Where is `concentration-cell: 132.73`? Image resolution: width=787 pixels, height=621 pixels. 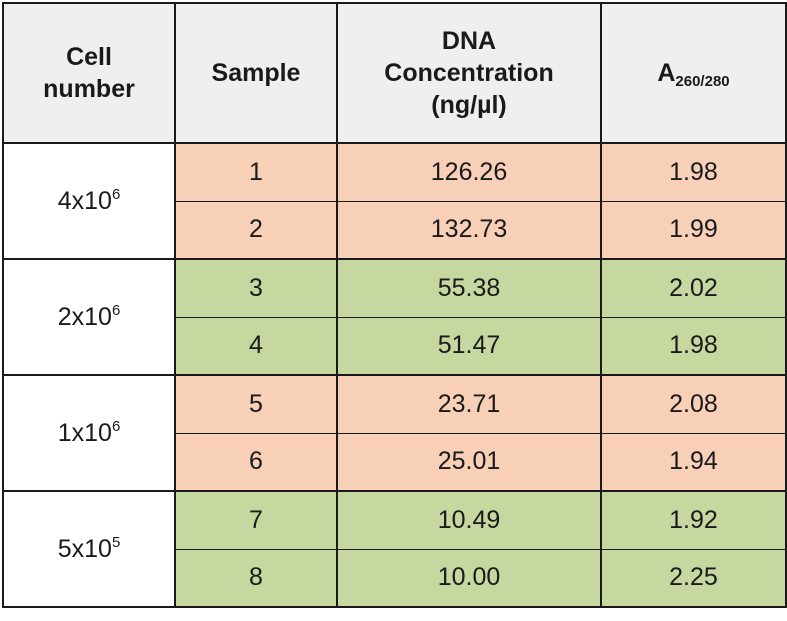
concentration-cell: 132.73 is located at coordinates (469, 230).